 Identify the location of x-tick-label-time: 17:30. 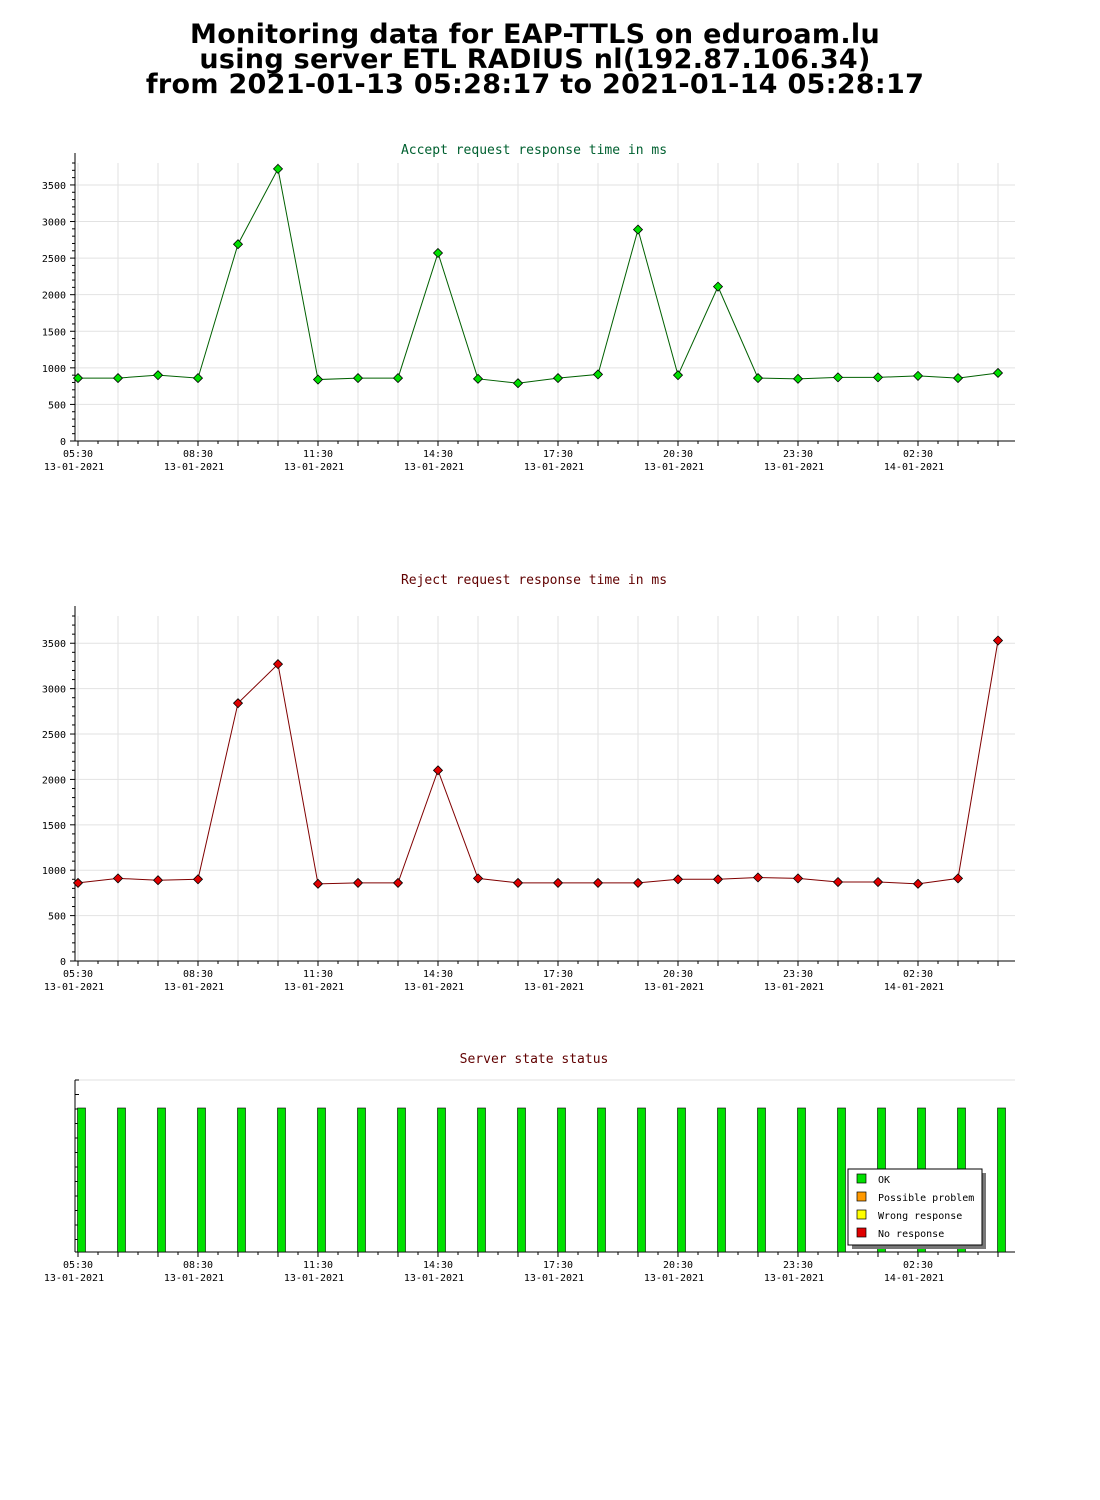
(558, 1265).